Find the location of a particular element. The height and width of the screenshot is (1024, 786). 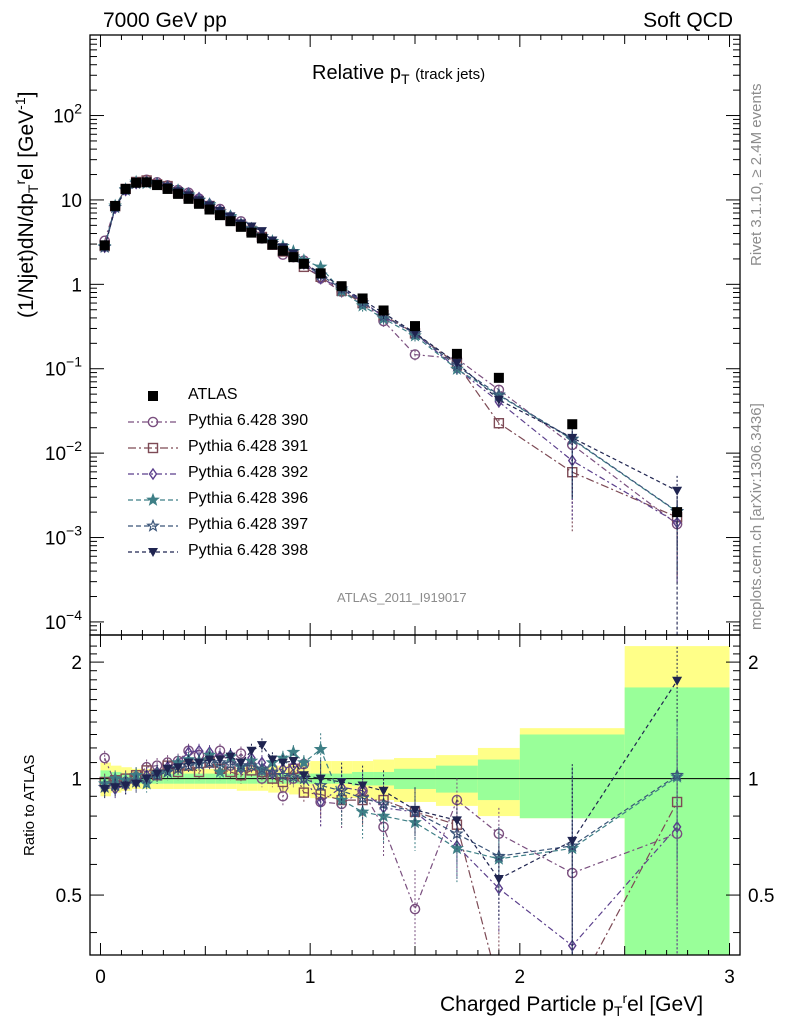

ratio-tick-label-right: 0.5 is located at coordinates (761, 896).